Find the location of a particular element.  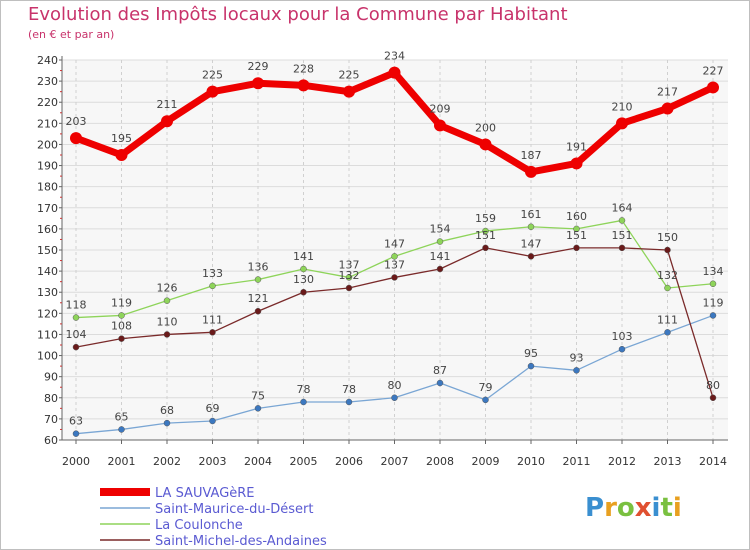

data-label: 134 is located at coordinates (713, 271).